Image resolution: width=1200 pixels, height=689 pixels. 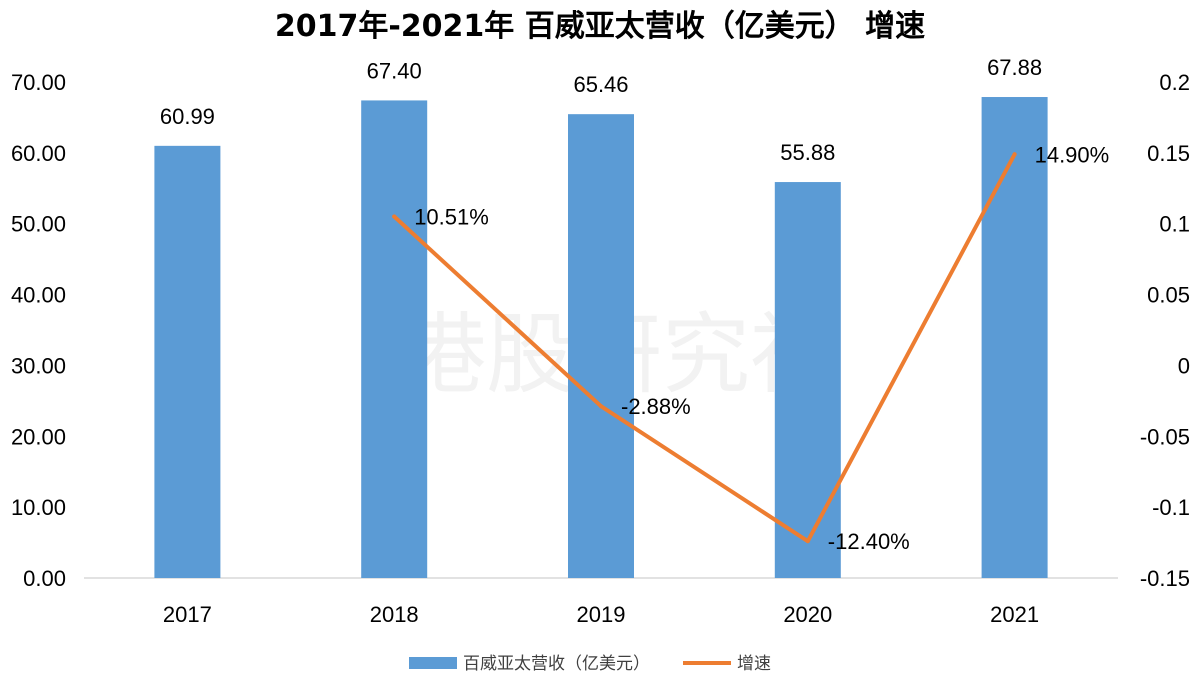 What do you see at coordinates (754, 664) in the screenshot?
I see `legend-label-growth: 增速` at bounding box center [754, 664].